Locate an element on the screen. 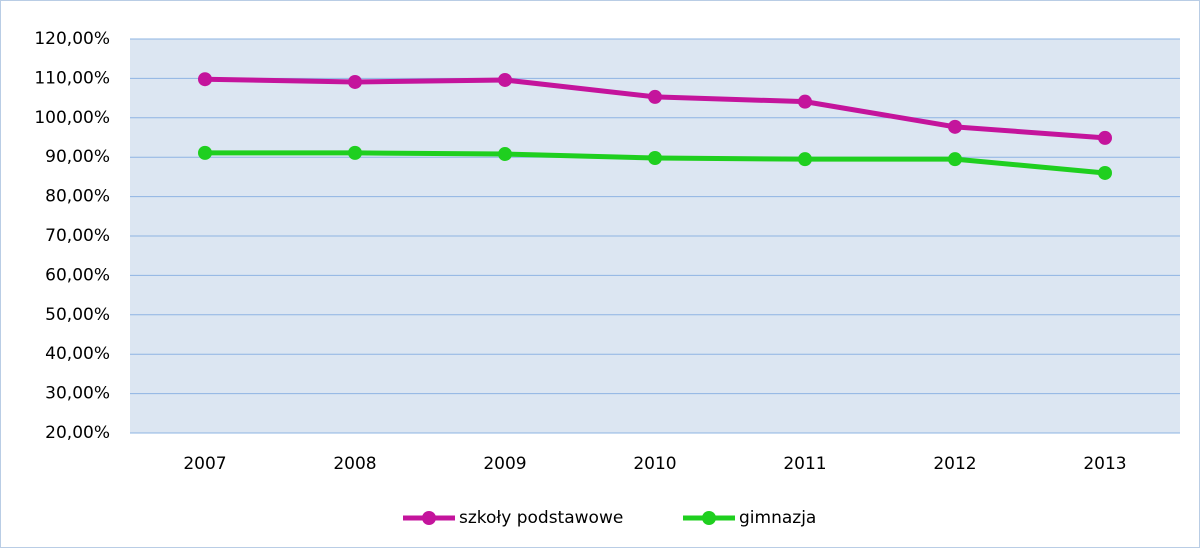 The height and width of the screenshot is (553, 1201). y-tick-label: 30,00% is located at coordinates (77, 394).